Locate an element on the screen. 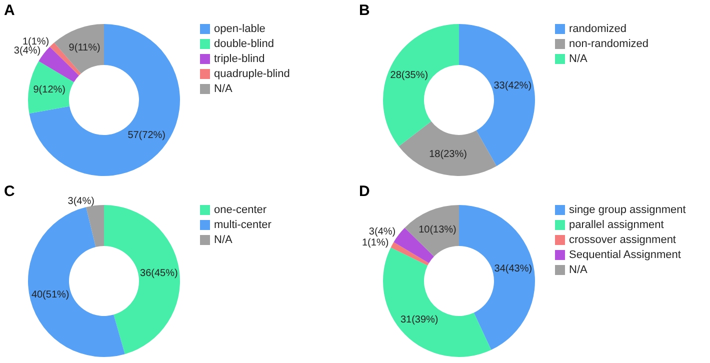 This screenshot has width=710, height=363. chart-title: D is located at coordinates (364, 191).